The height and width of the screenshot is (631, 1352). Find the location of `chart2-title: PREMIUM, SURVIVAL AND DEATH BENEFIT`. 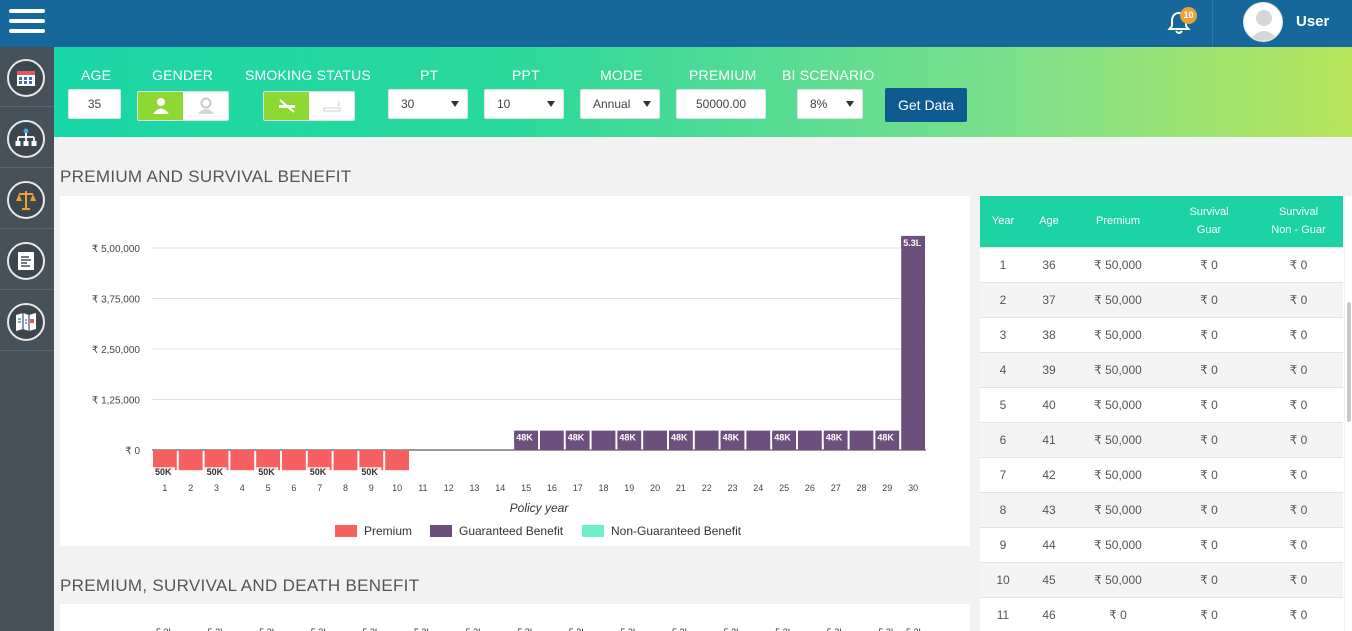

chart2-title: PREMIUM, SURVIVAL AND DEATH BENEFIT is located at coordinates (240, 585).